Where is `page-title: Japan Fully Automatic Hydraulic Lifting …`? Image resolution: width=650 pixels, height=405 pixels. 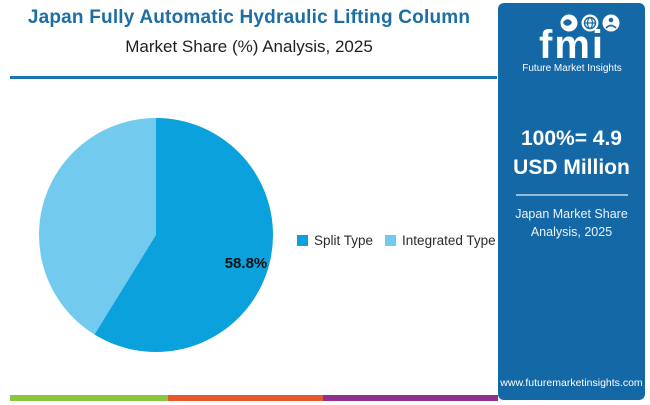
page-title: Japan Fully Automatic Hydraulic Lifting … is located at coordinates (249, 32).